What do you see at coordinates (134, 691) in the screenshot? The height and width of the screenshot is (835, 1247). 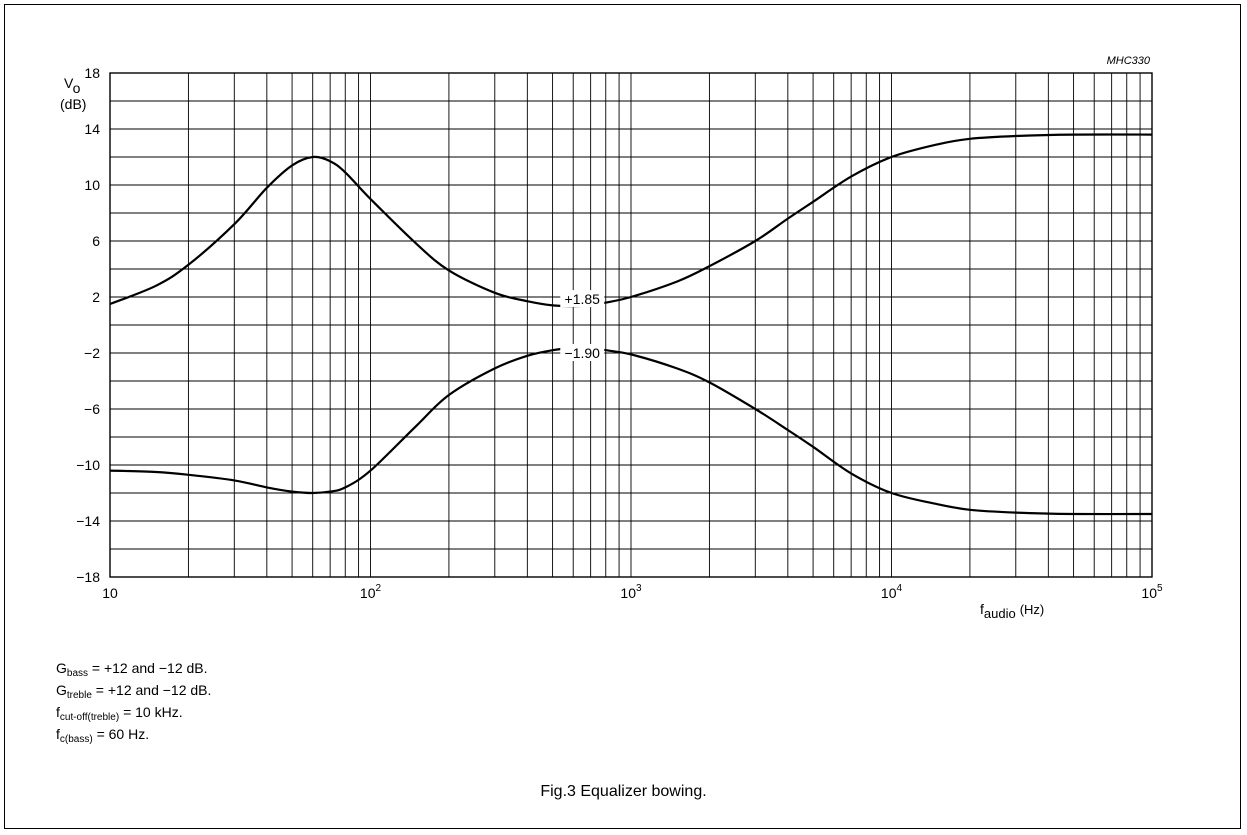 I see `note-line: Gtreble = +12 and −12 dB.` at bounding box center [134, 691].